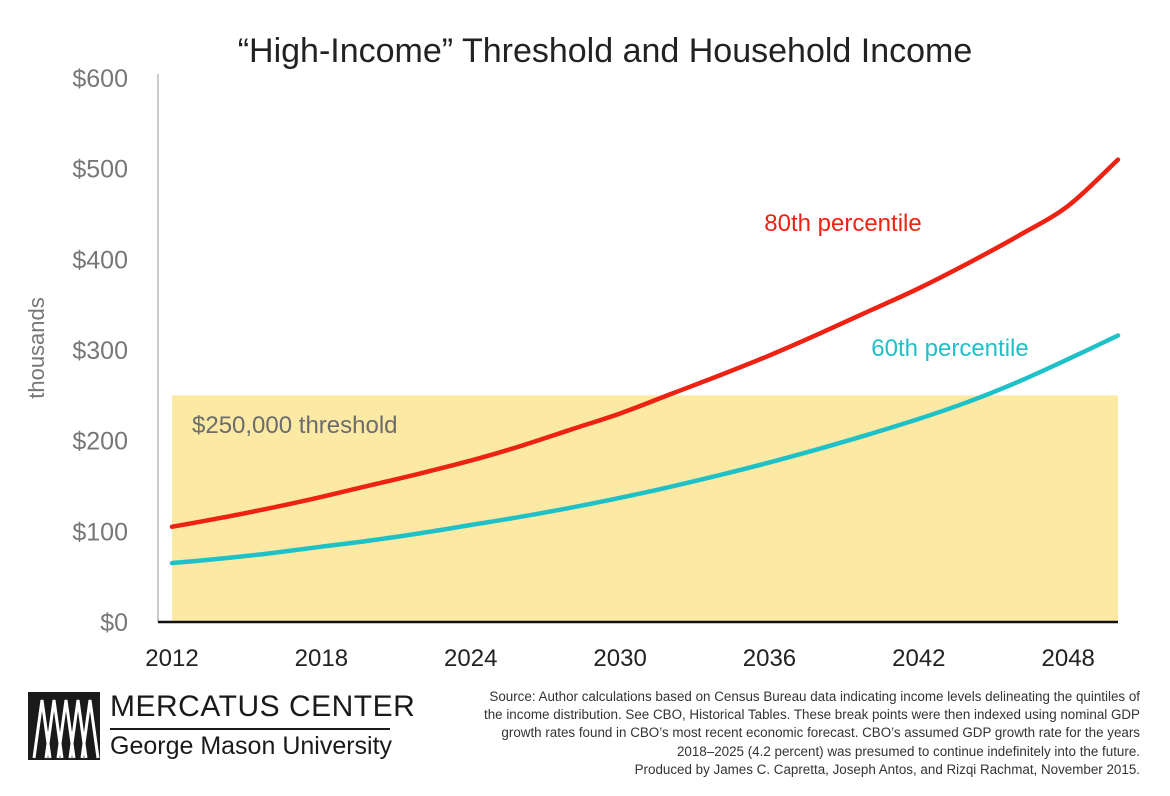  Describe the element at coordinates (251, 746) in the screenshot. I see `logo-subtitle: George Mason University` at that location.